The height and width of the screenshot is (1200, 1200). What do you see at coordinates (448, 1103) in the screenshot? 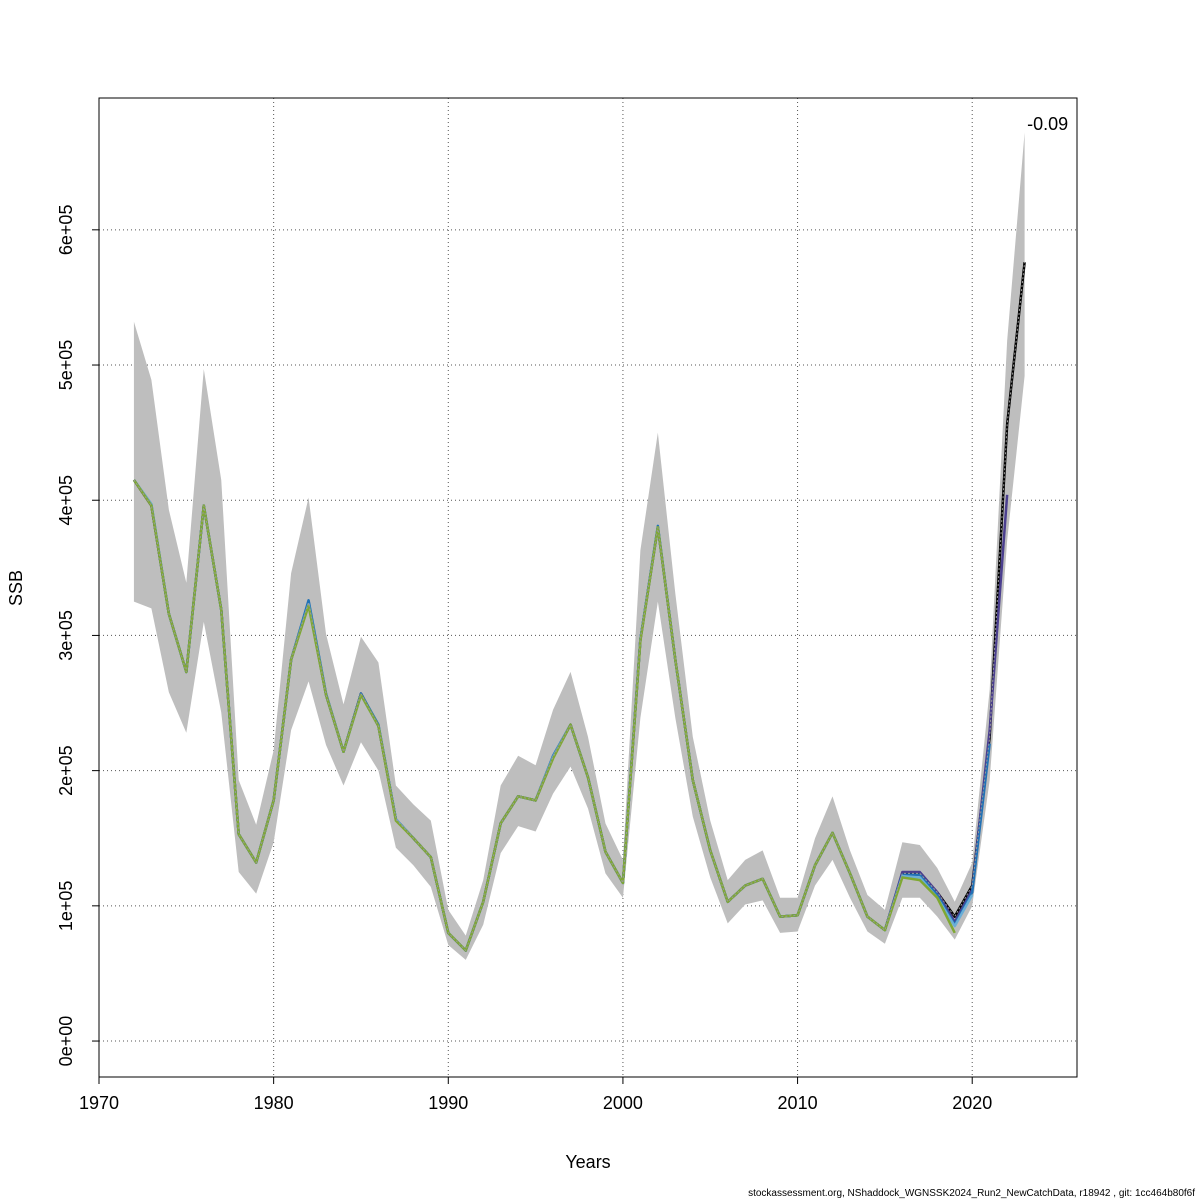
I see `x-tick-label: 1990` at bounding box center [448, 1103].